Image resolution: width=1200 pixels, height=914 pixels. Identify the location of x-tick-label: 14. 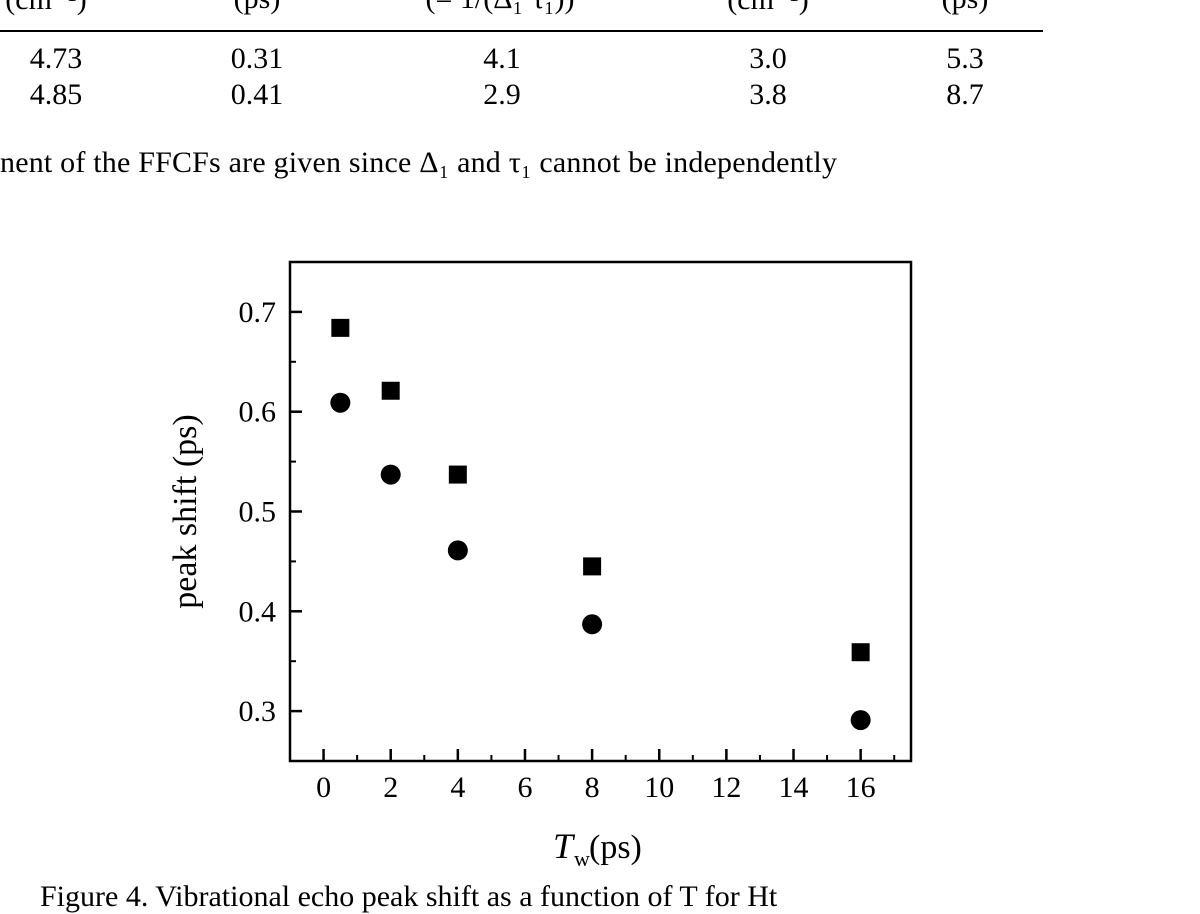
(794, 787).